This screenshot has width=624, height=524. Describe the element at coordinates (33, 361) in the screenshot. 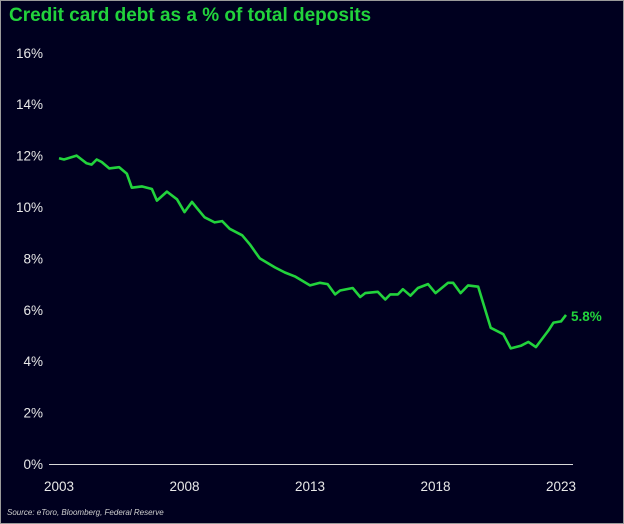

I see `y-tick-label: 4%` at that location.